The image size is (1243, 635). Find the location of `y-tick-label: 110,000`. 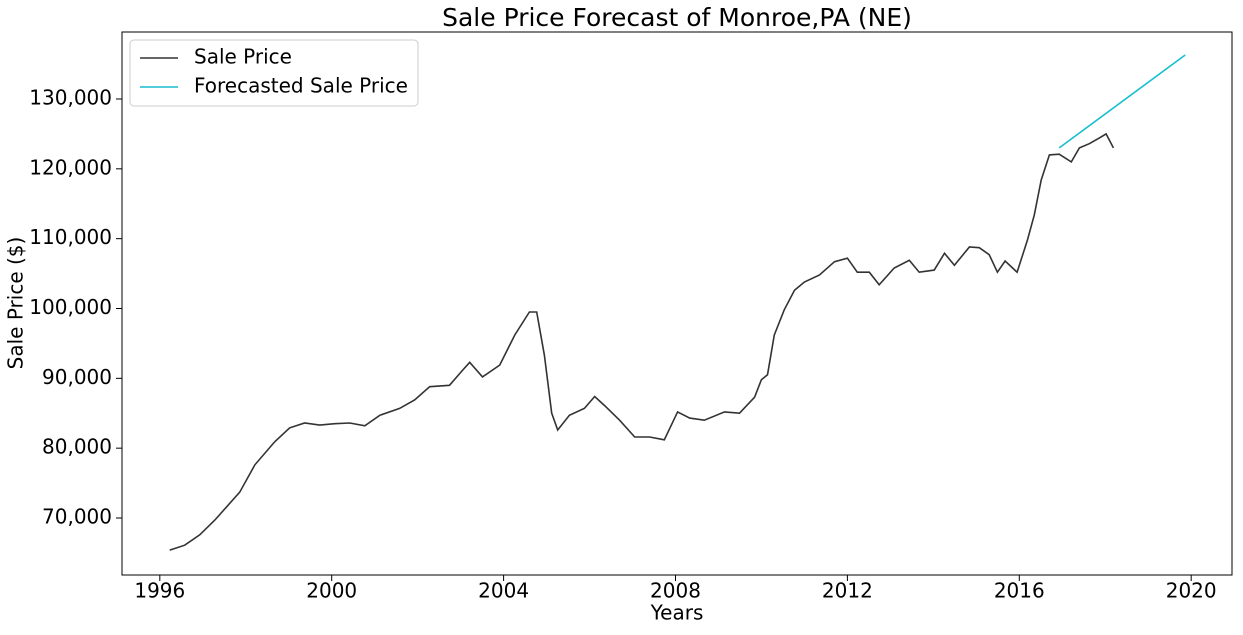

y-tick-label: 110,000 is located at coordinates (70, 237).